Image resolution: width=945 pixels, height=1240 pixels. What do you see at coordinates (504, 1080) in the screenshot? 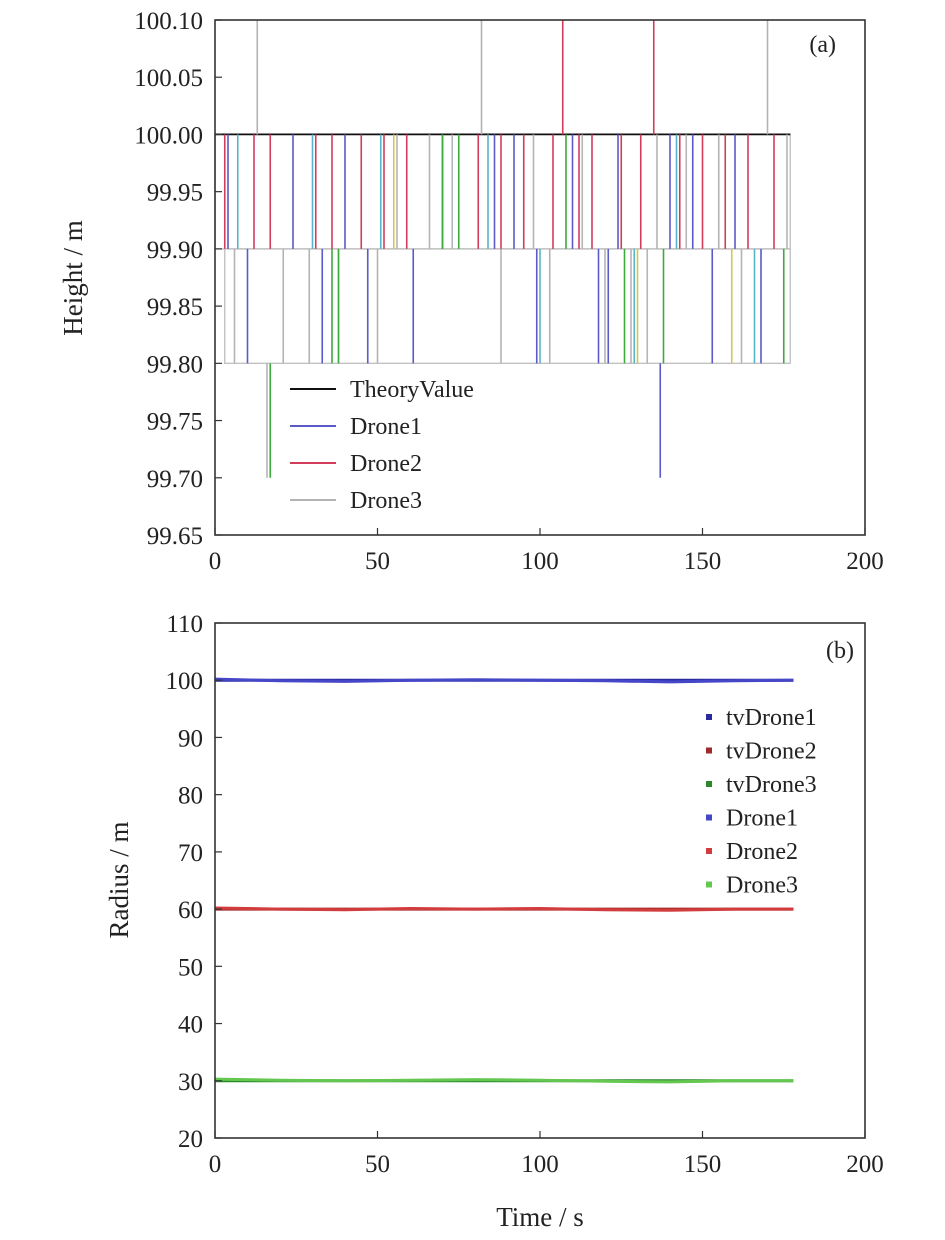
I see `series-drone3-line` at bounding box center [504, 1080].